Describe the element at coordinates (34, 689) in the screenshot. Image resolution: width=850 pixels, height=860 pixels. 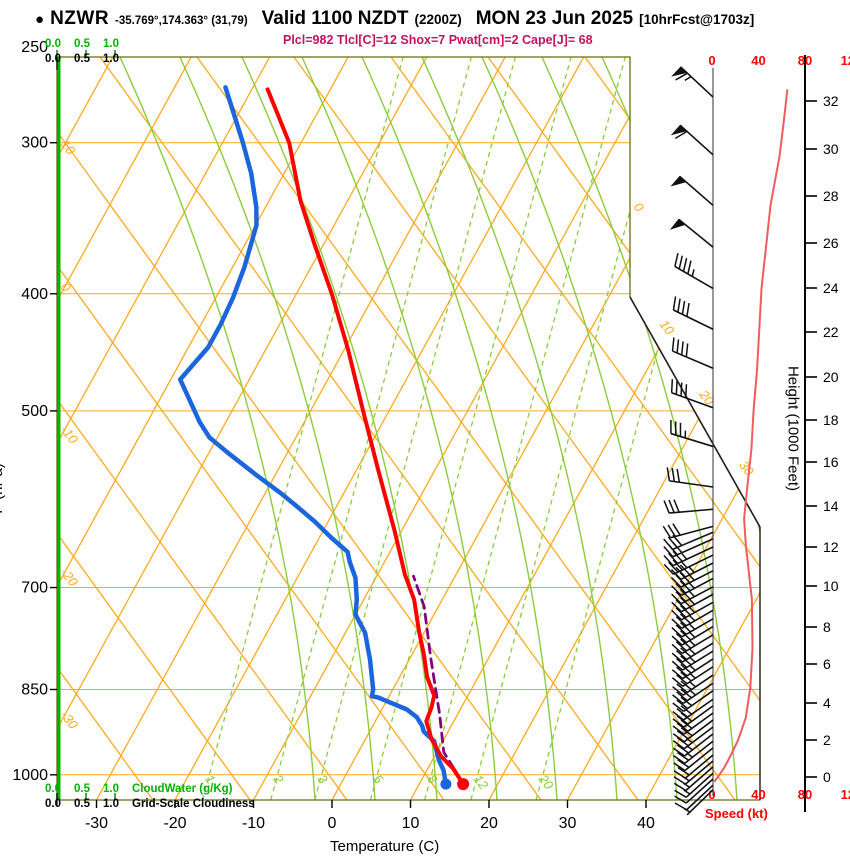
I see `pressure-tick-label: 850` at that location.